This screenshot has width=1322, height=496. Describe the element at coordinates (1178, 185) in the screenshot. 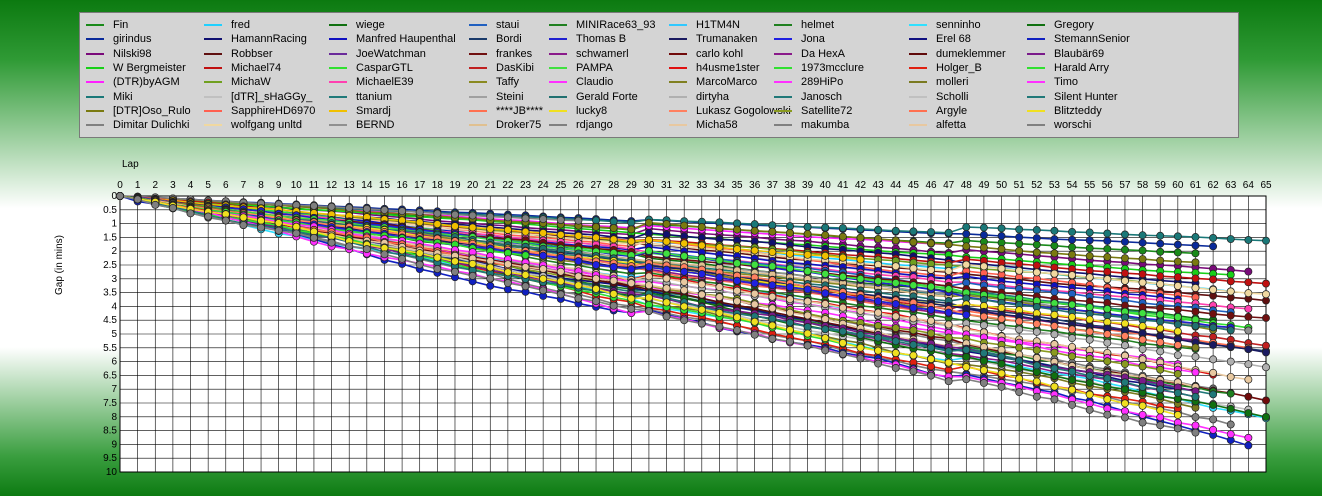

I see `x-tick-label: 60` at that location.